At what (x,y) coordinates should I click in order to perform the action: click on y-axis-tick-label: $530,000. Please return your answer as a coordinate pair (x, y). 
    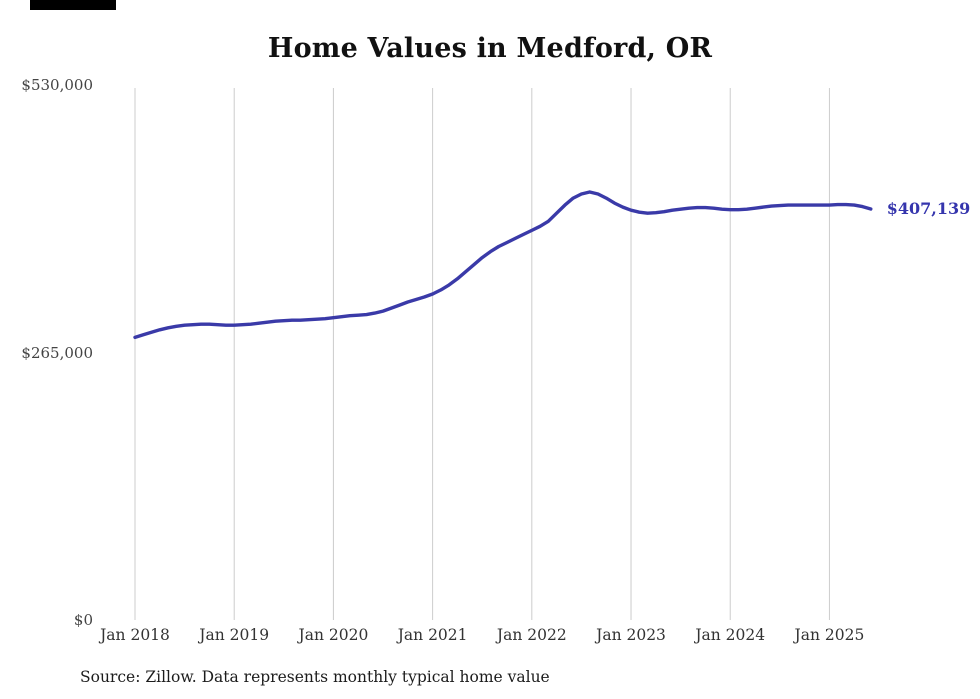
    Looking at the image, I should click on (57, 85).